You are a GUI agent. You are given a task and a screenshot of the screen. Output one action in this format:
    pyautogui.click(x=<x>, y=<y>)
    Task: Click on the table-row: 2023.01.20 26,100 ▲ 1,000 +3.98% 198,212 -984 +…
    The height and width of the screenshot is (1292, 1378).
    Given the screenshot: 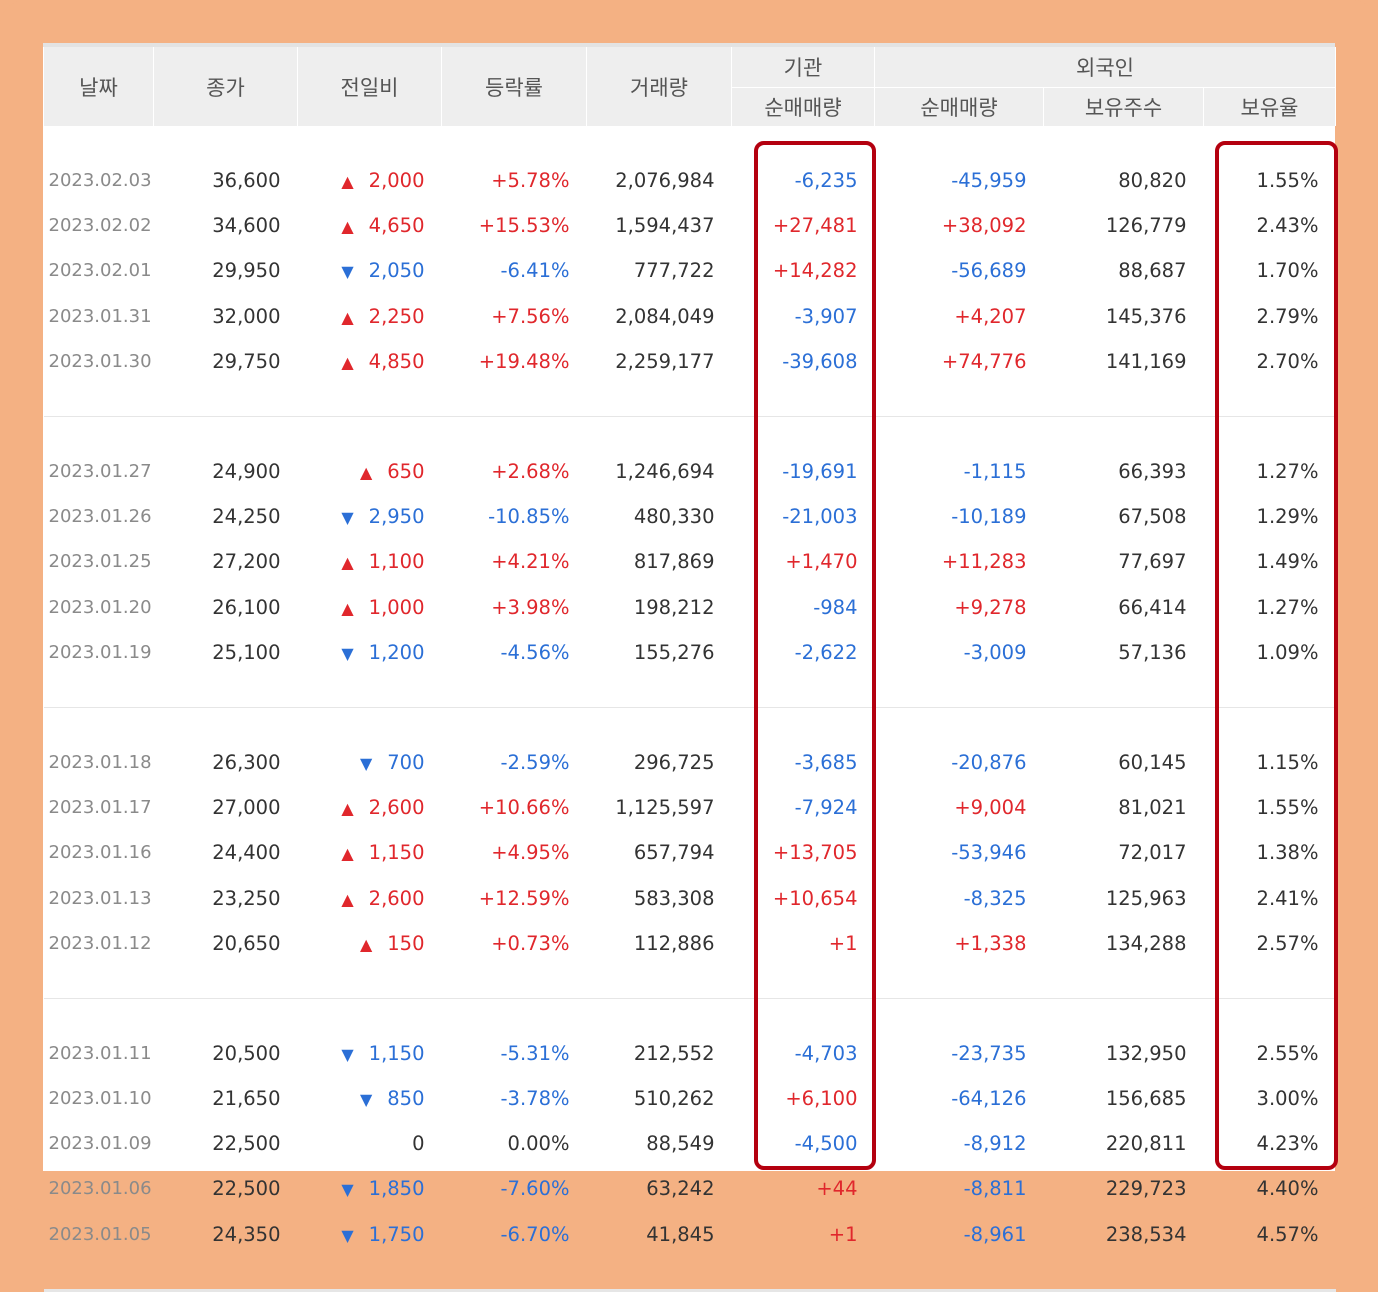 What is the action you would take?
    pyautogui.click(x=690, y=607)
    